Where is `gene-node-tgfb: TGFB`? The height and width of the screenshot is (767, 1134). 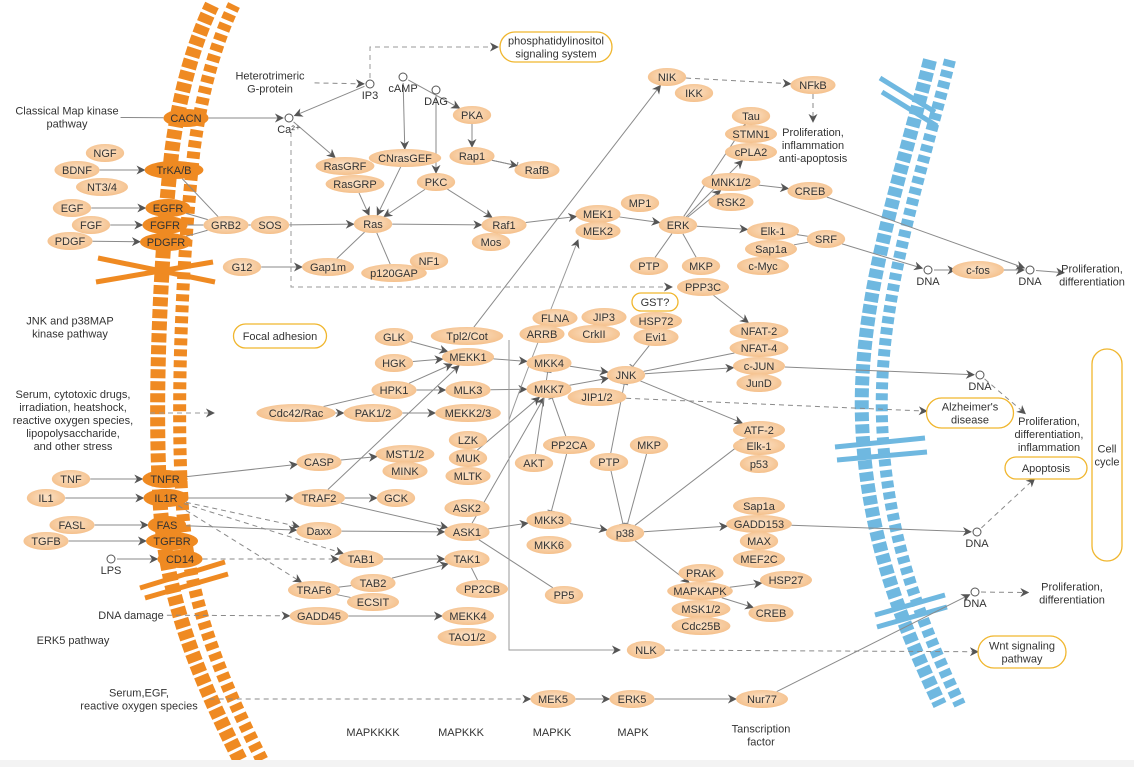
gene-node-tgfb: TGFB is located at coordinates (46, 541).